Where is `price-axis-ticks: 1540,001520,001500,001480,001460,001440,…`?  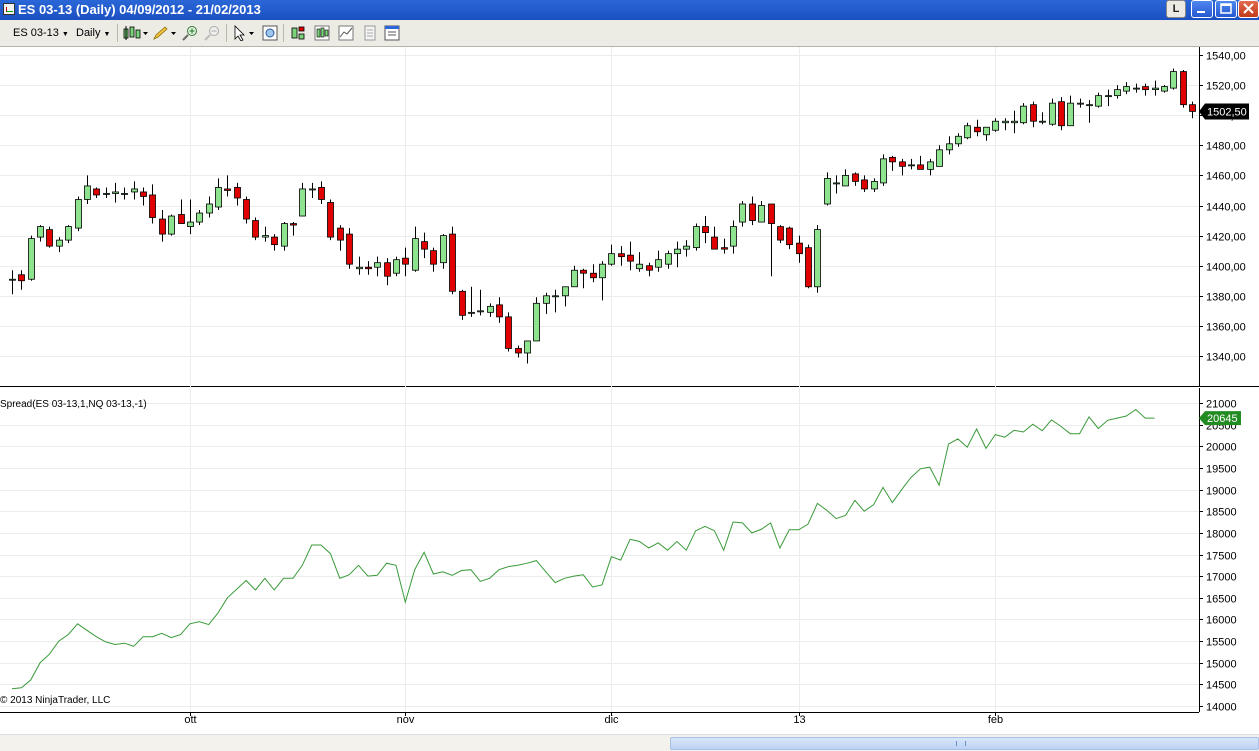
price-axis-ticks: 1540,001520,001500,001480,001460,001440,… is located at coordinates (1222, 207).